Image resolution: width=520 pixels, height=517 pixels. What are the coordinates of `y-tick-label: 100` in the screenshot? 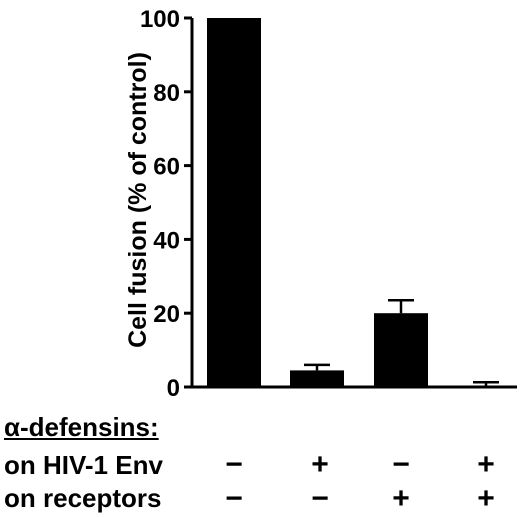 It's located at (160, 19).